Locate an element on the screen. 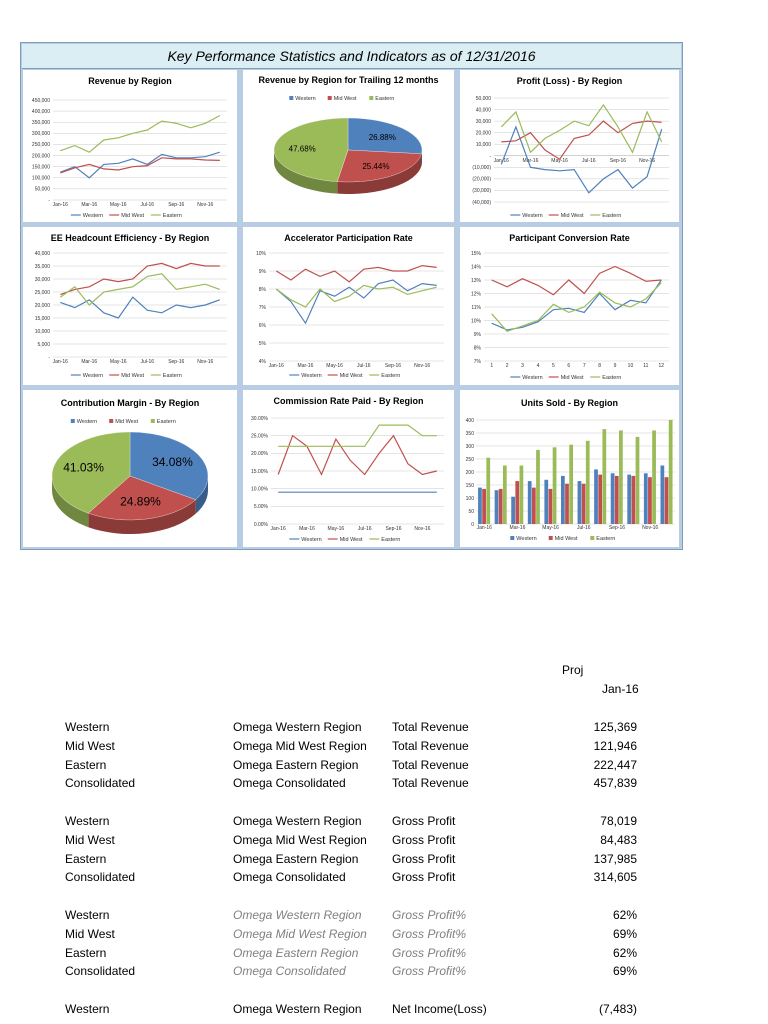  y-tick-label: 25.00% is located at coordinates (260, 436).